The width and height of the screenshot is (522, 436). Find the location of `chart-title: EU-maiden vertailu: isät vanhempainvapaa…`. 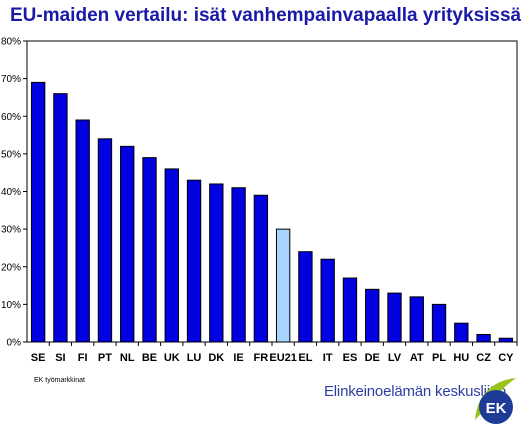

chart-title: EU-maiden vertailu: isät vanhempainvapaa… is located at coordinates (266, 15).